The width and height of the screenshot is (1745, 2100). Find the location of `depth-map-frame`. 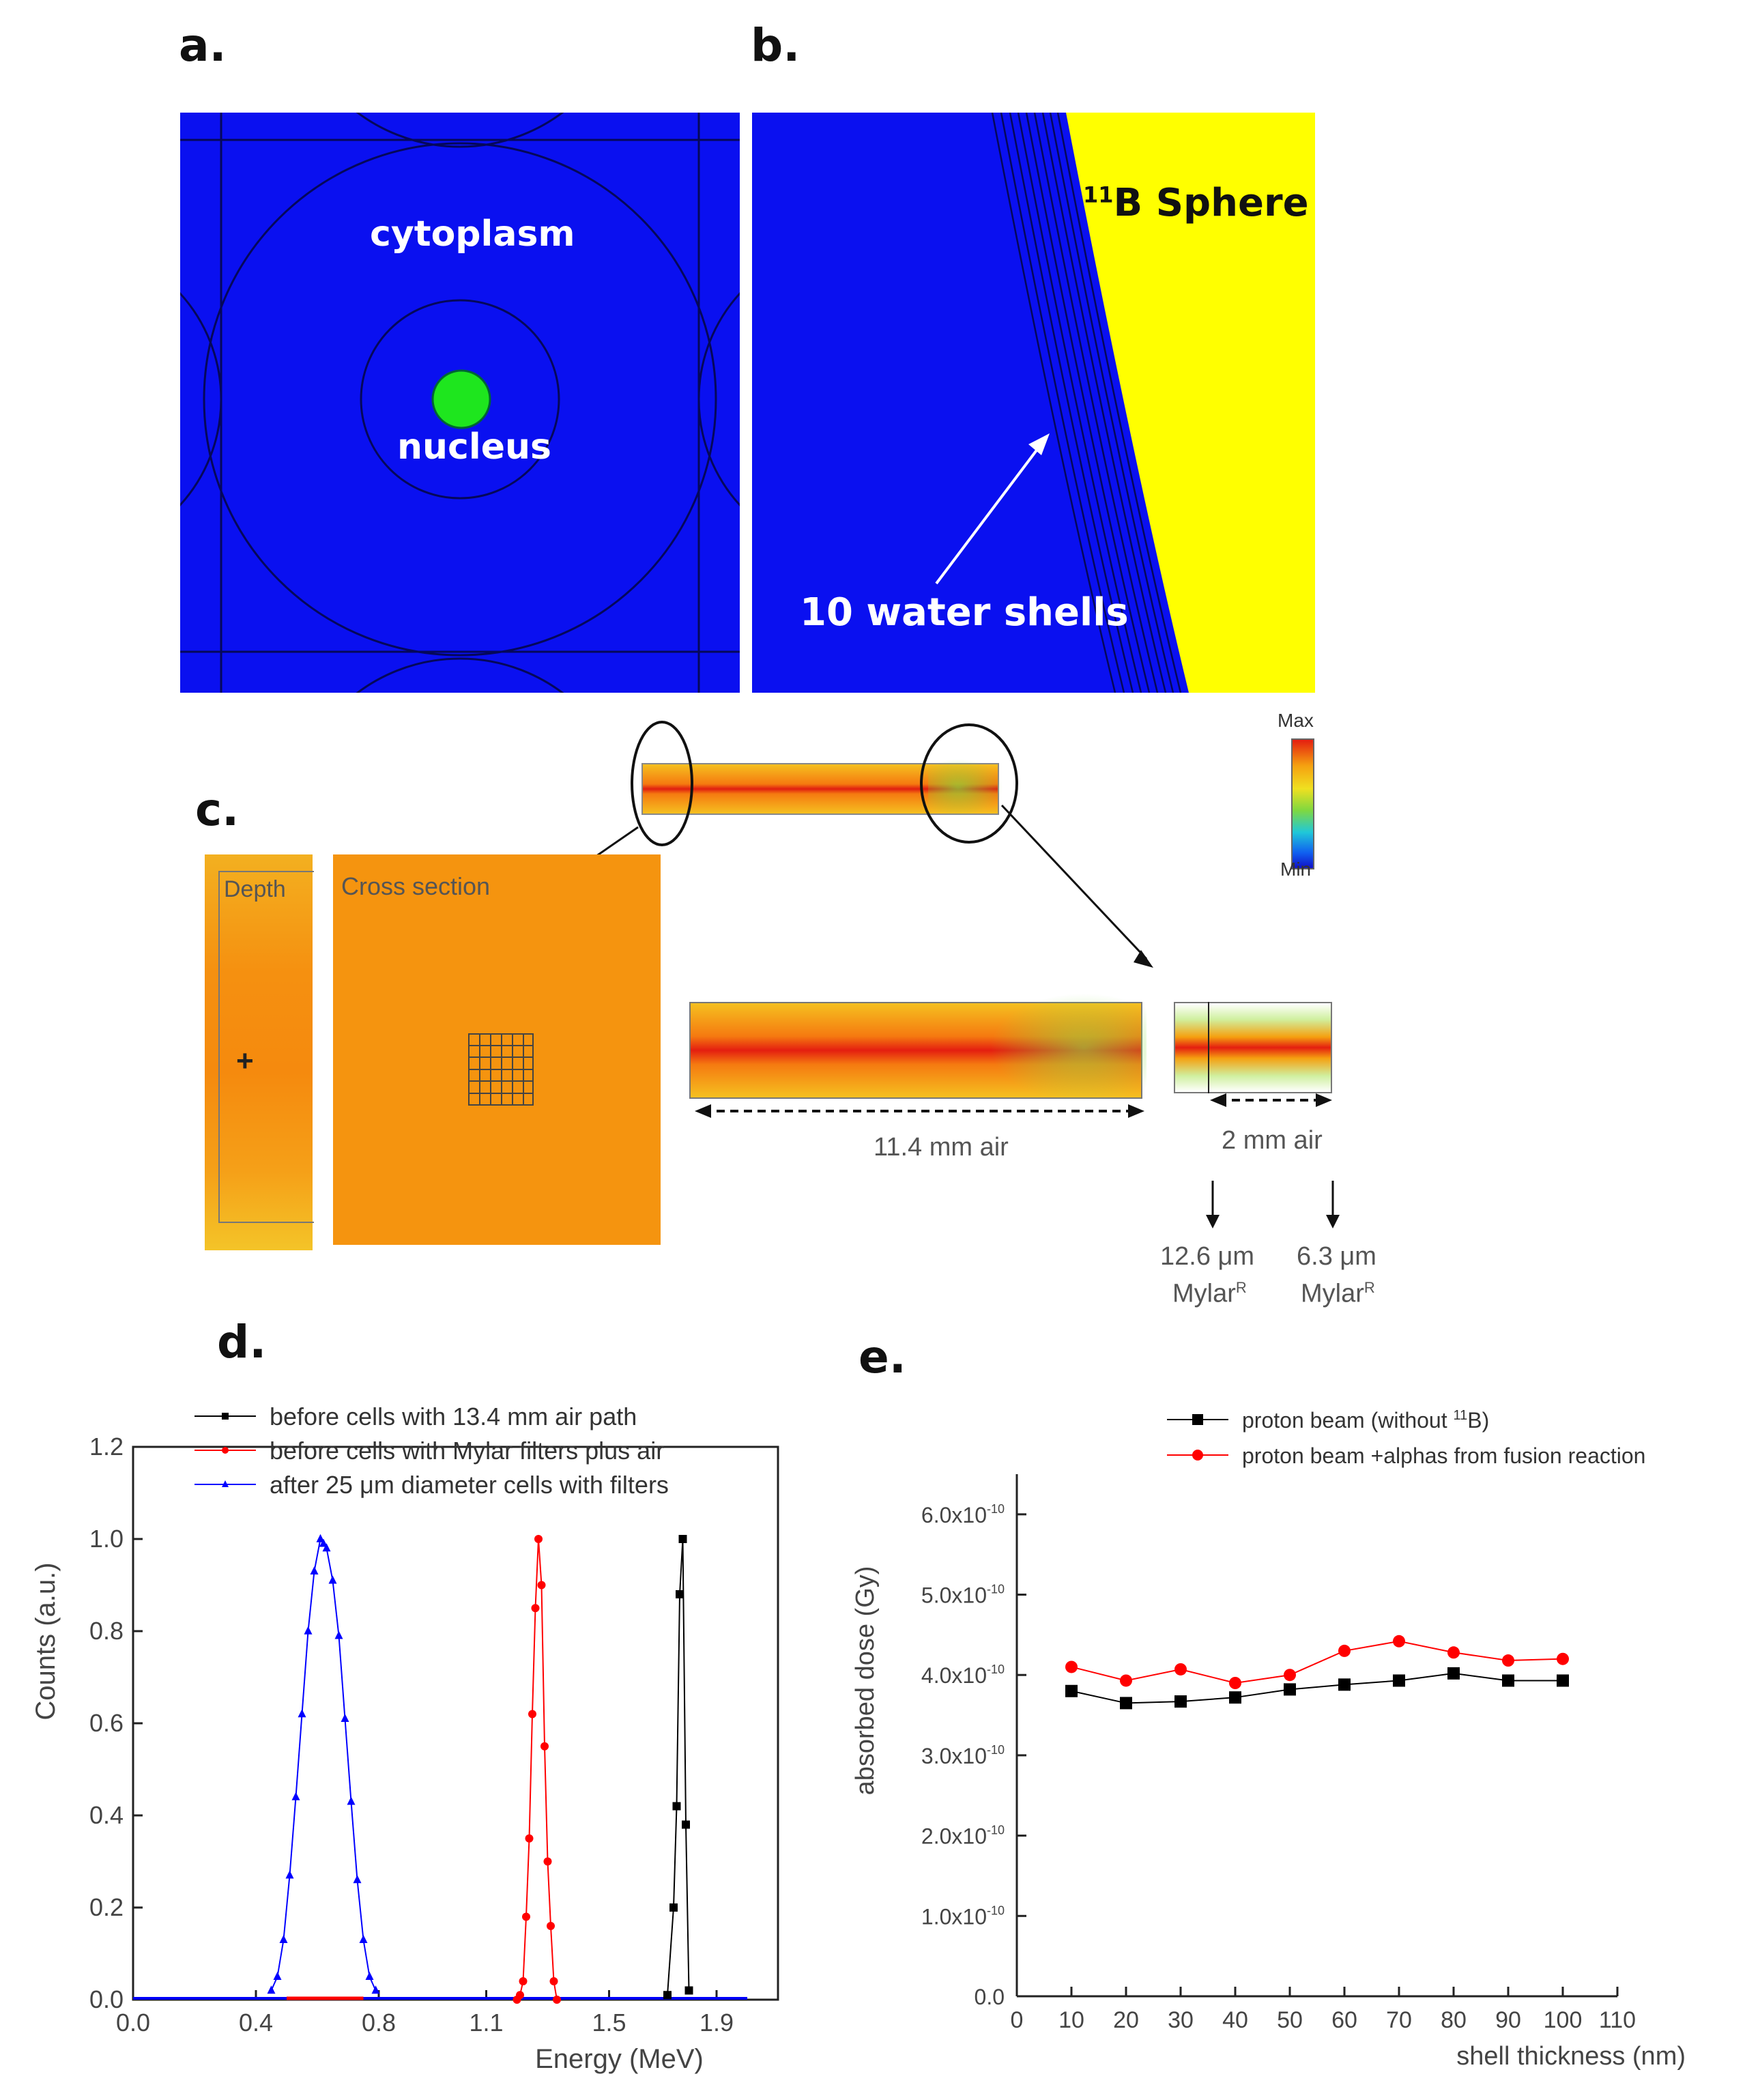

depth-map-frame is located at coordinates (266, 1047).